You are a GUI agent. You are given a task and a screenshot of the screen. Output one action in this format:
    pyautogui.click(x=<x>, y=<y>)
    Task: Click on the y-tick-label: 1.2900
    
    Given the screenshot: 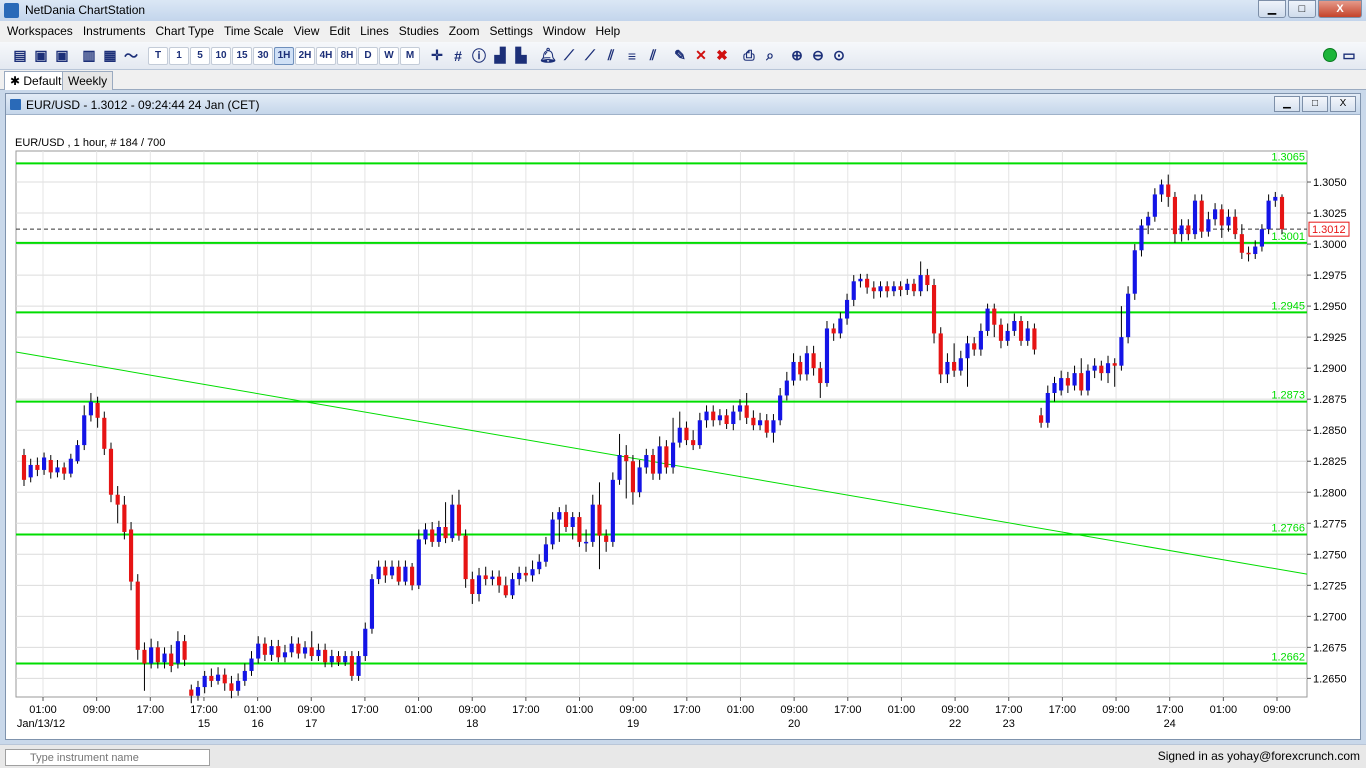 What is the action you would take?
    pyautogui.click(x=1330, y=369)
    